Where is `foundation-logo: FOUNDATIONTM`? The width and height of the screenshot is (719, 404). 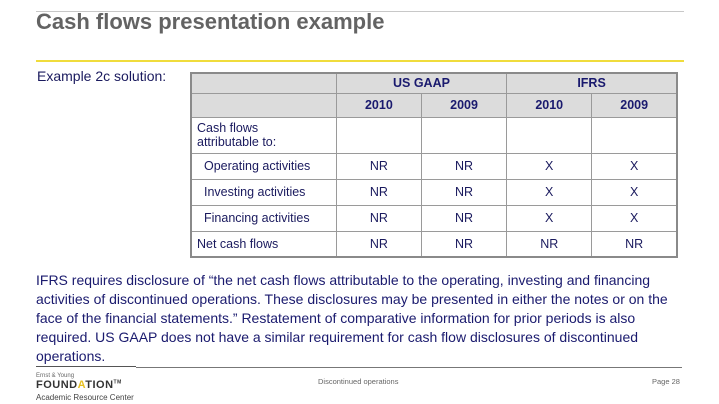 foundation-logo: FOUNDATIONTM is located at coordinates (79, 385).